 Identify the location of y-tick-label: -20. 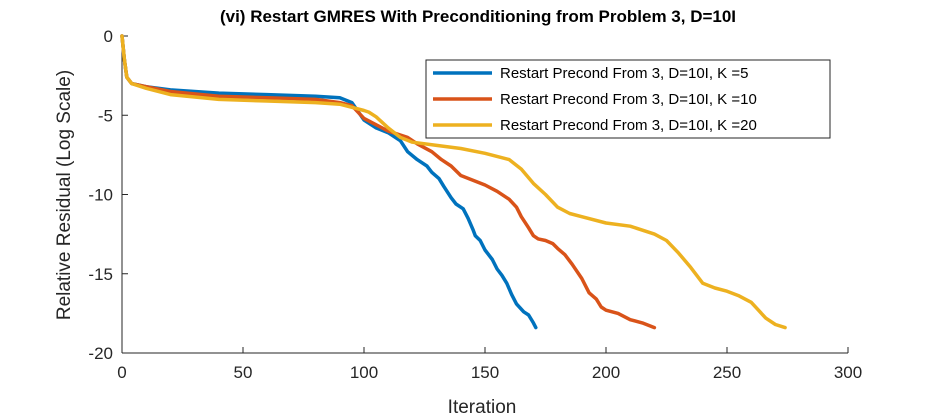
(100, 353).